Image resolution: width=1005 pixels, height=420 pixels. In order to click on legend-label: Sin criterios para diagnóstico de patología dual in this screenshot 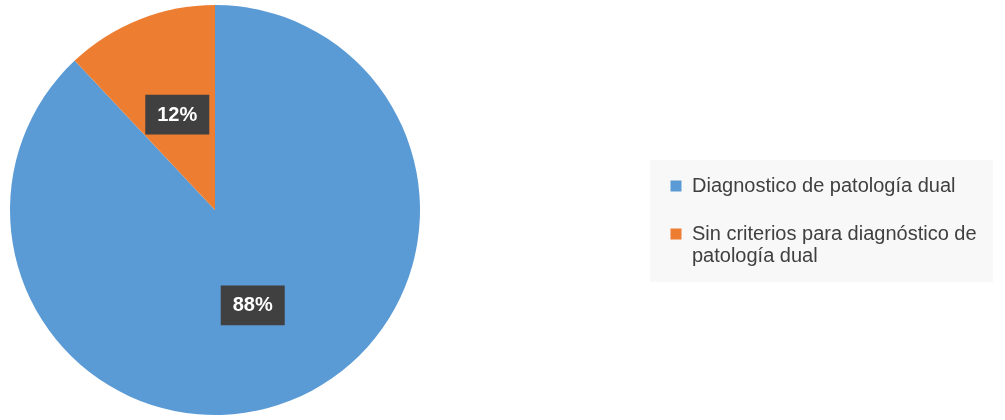, I will do `click(834, 244)`.